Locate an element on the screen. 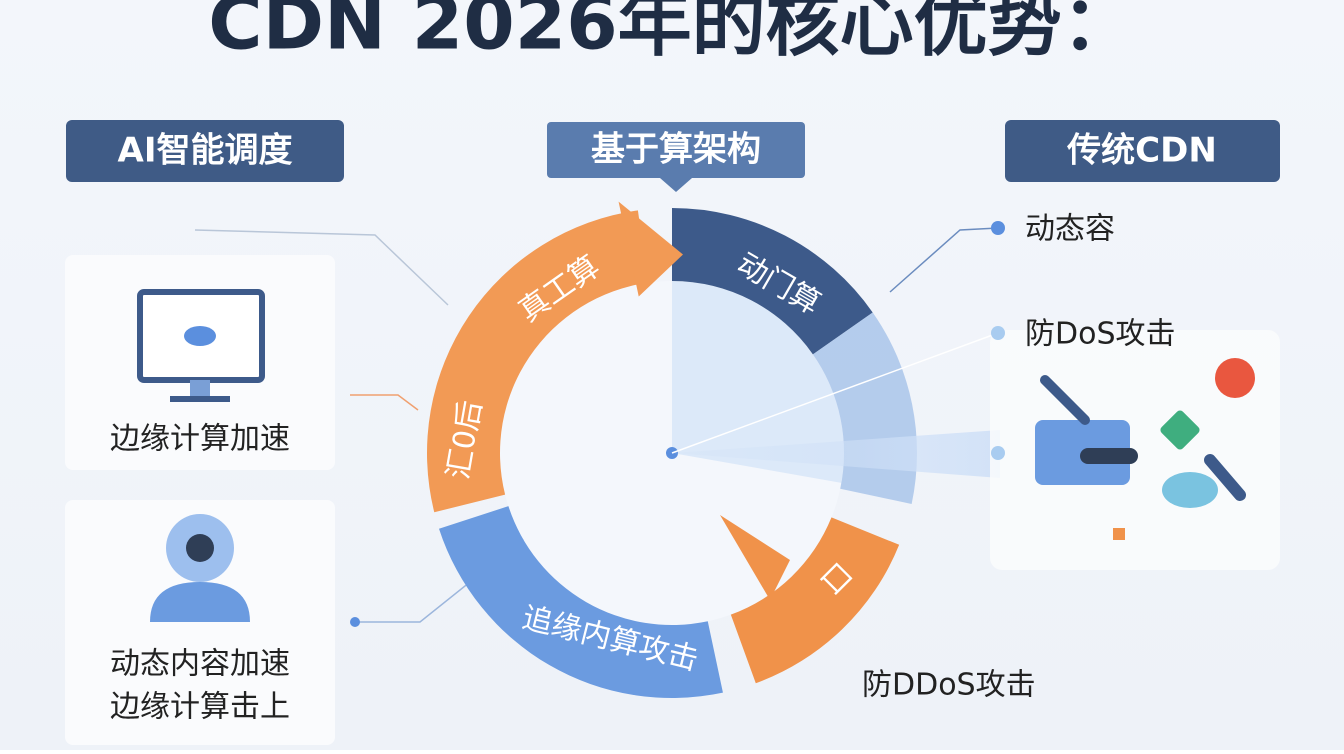 This screenshot has height=754, width=1344. header: AI智能调度 is located at coordinates (205, 151).